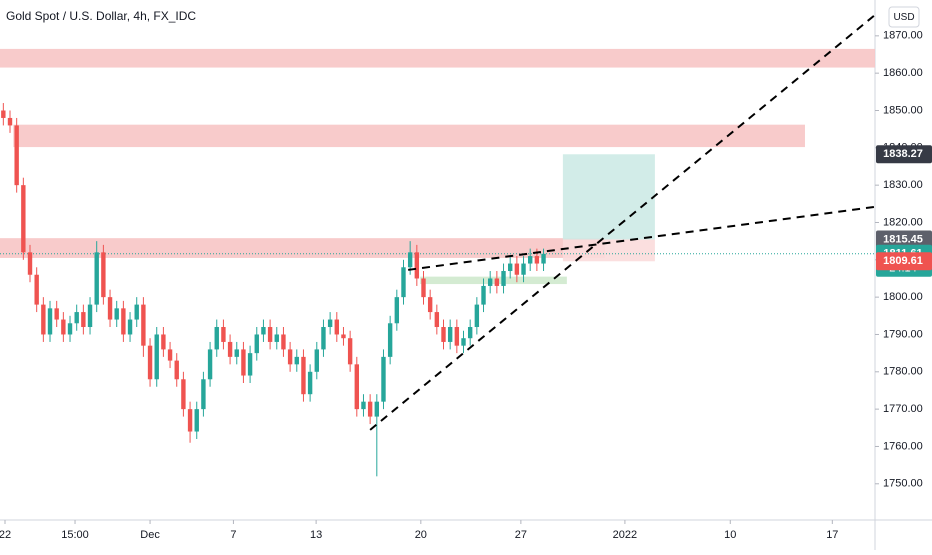  What do you see at coordinates (101, 16) in the screenshot?
I see `chart-title: Gold Spot / U.S. Dollar, 4h, FX_IDC` at bounding box center [101, 16].